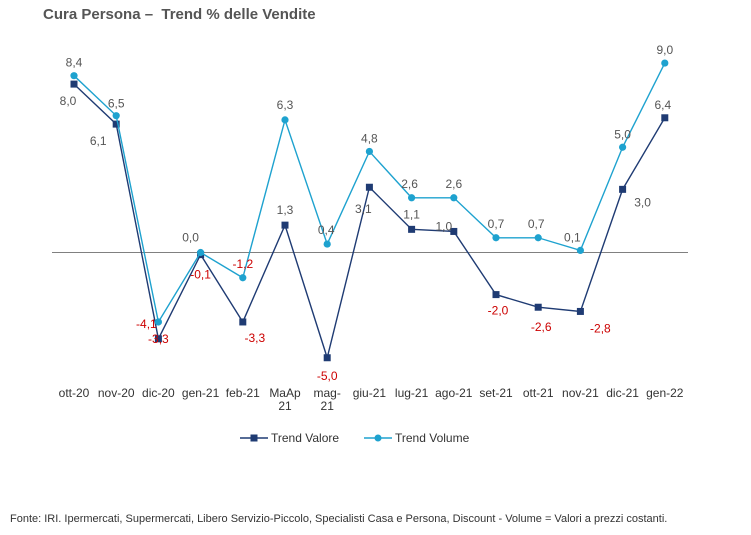 This screenshot has height=535, width=751. What do you see at coordinates (243, 393) in the screenshot?
I see `x-tick-label: feb-21` at bounding box center [243, 393].